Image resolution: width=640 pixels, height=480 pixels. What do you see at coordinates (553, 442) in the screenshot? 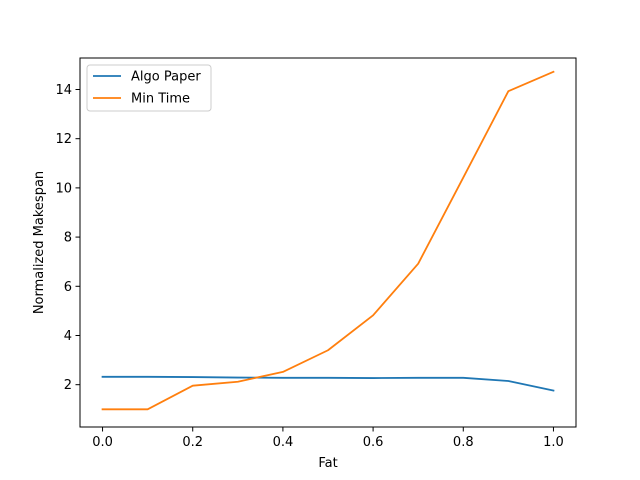
I see `x-tick-label: 1.0` at bounding box center [553, 442].